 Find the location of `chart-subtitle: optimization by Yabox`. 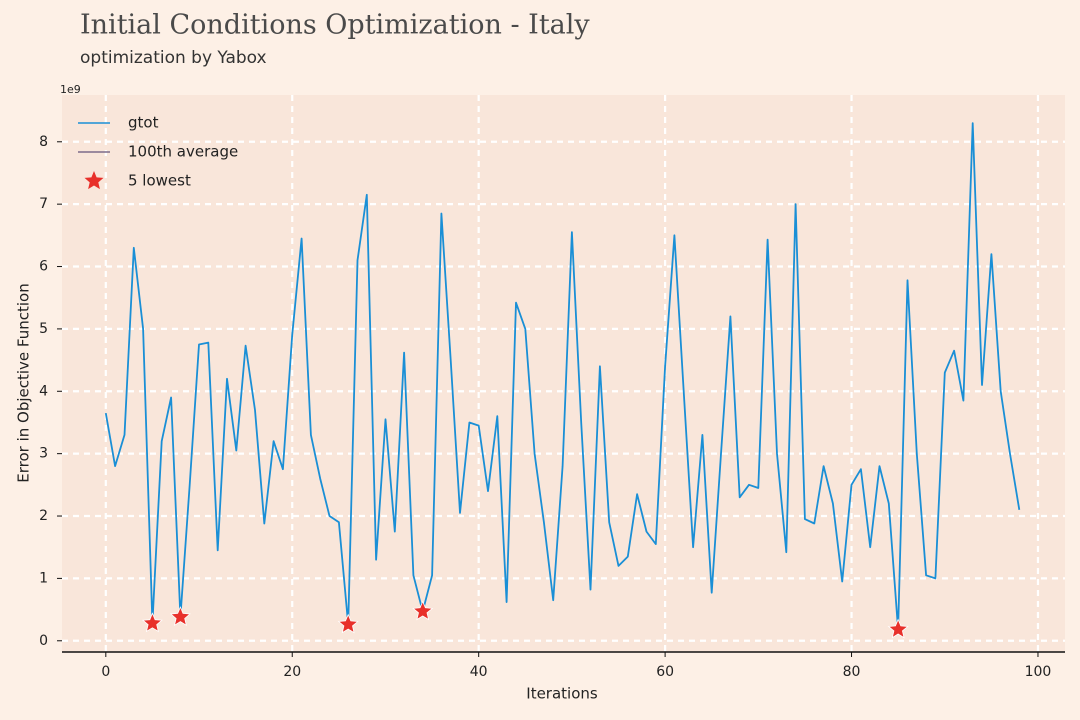

chart-subtitle: optimization by Yabox is located at coordinates (173, 58).